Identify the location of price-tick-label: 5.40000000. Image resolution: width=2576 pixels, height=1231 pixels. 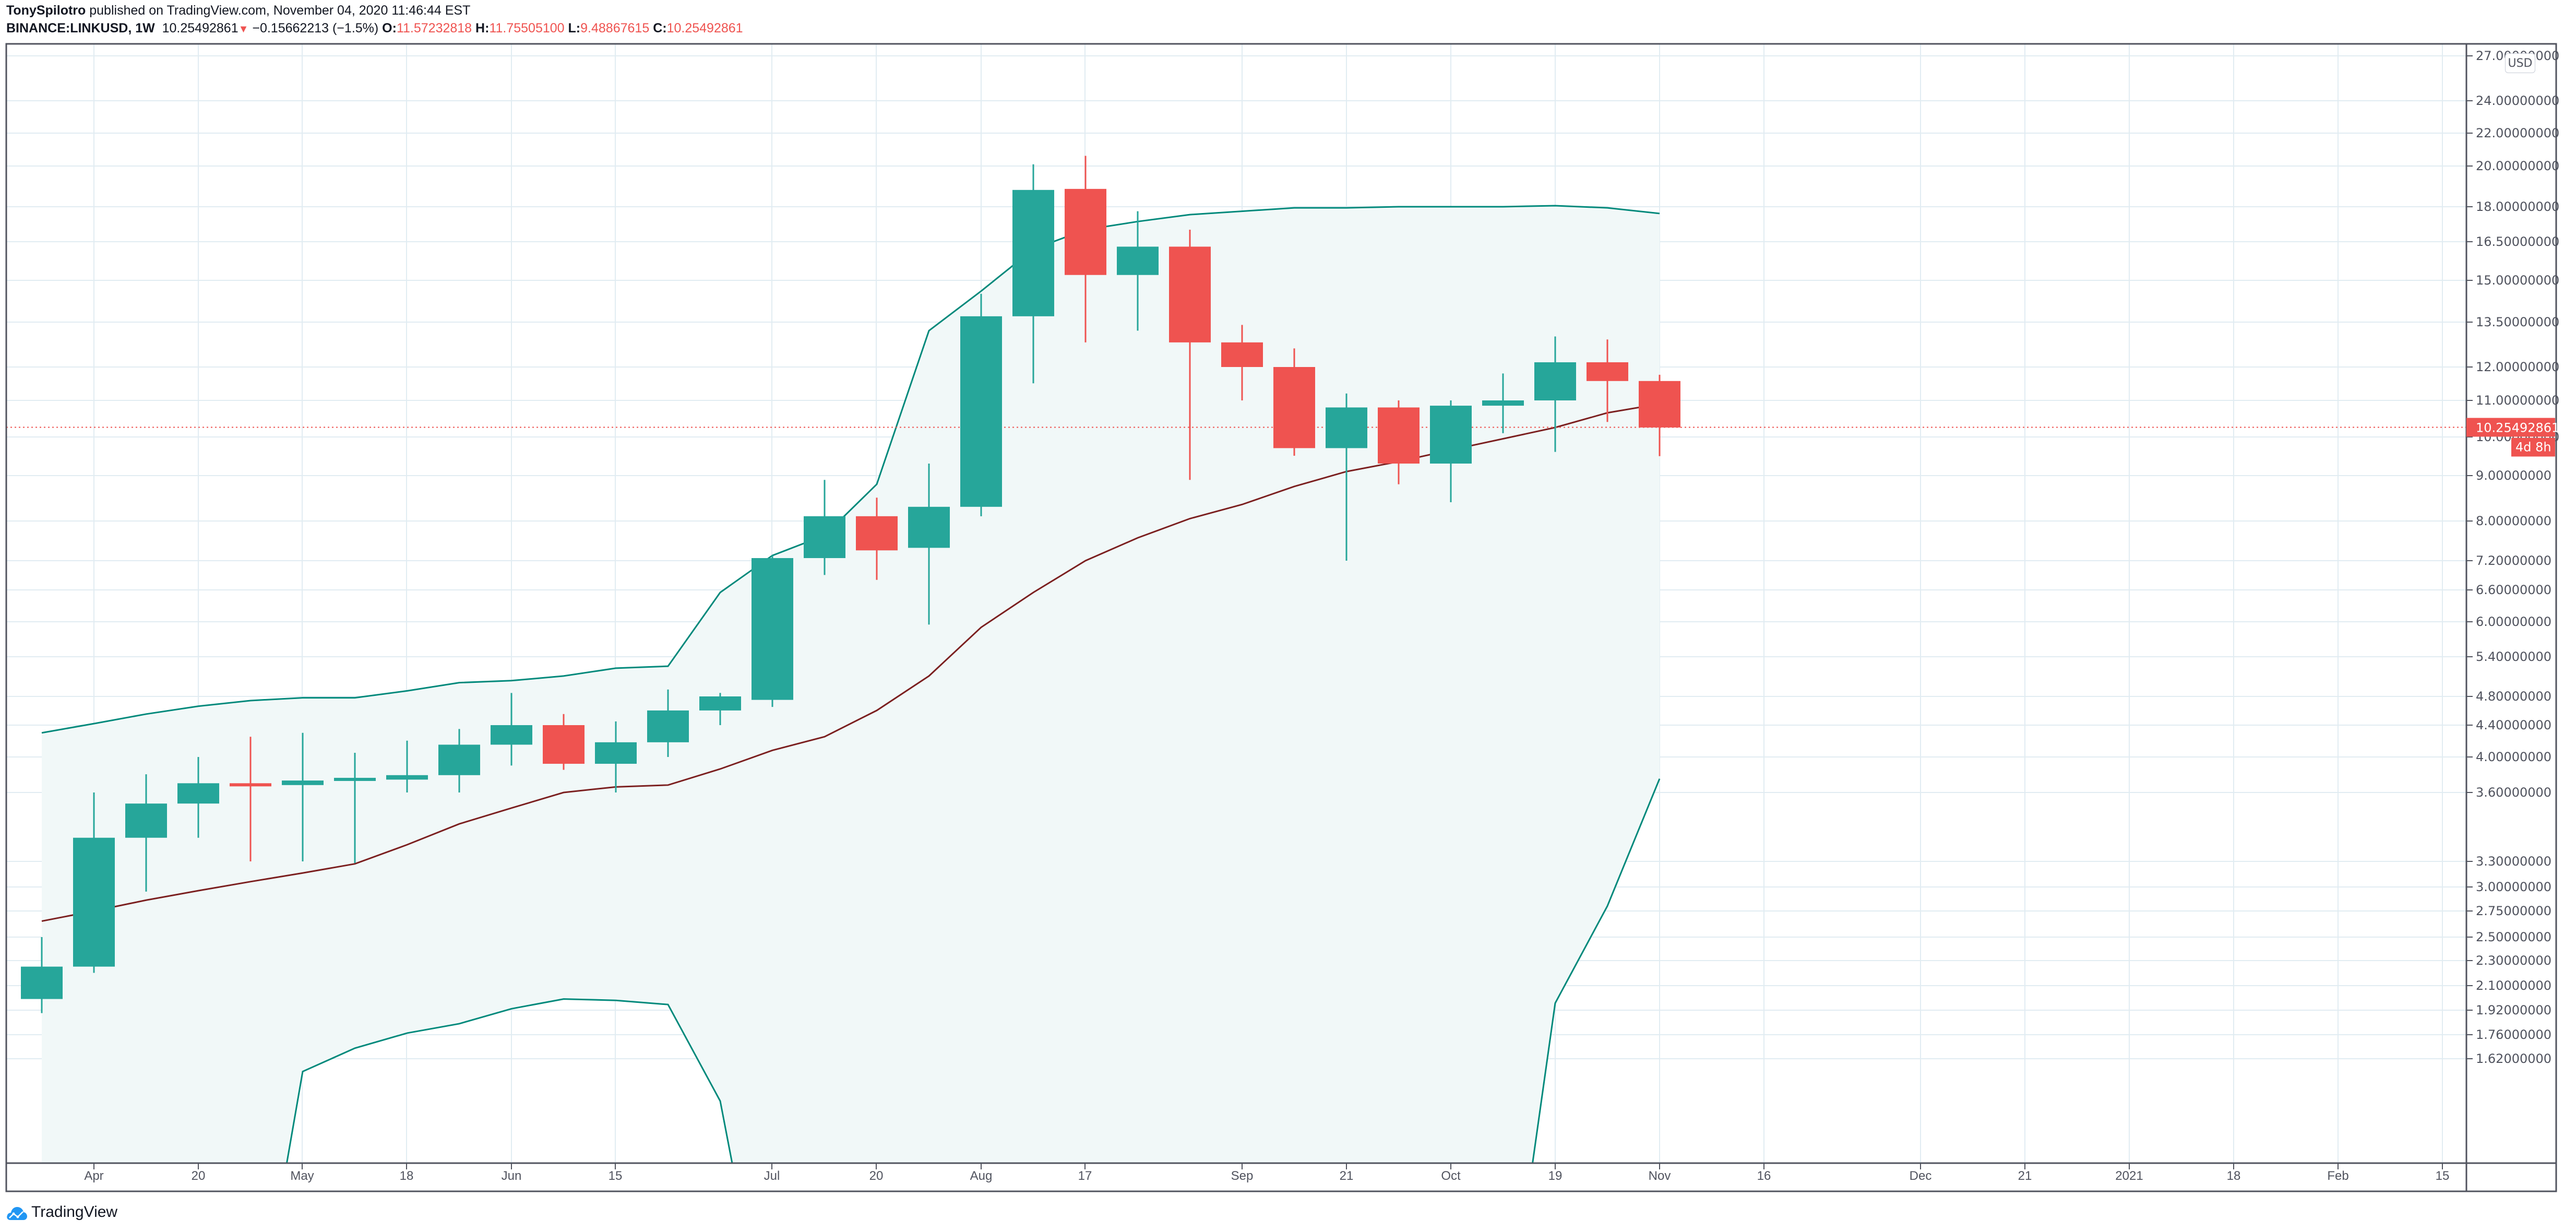
(2513, 656).